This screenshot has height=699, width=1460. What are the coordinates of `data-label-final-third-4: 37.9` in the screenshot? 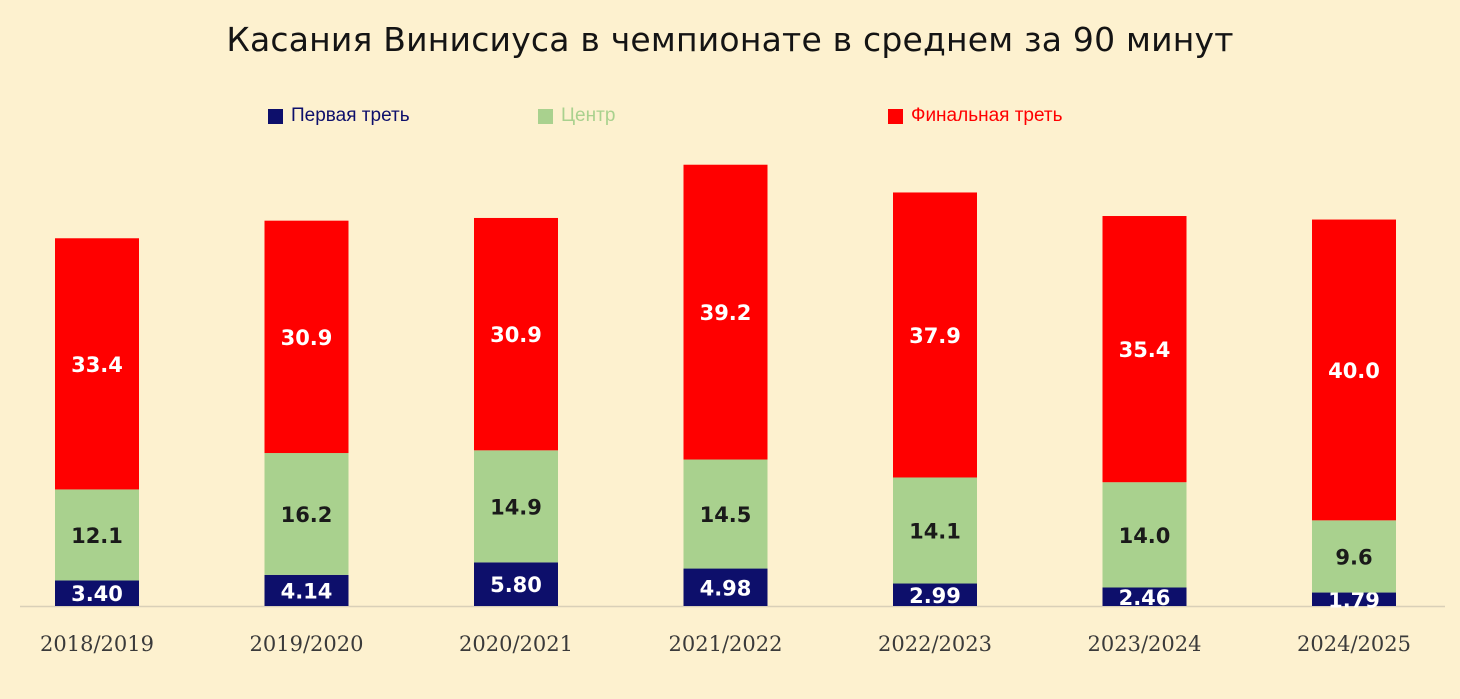 It's located at (935, 336).